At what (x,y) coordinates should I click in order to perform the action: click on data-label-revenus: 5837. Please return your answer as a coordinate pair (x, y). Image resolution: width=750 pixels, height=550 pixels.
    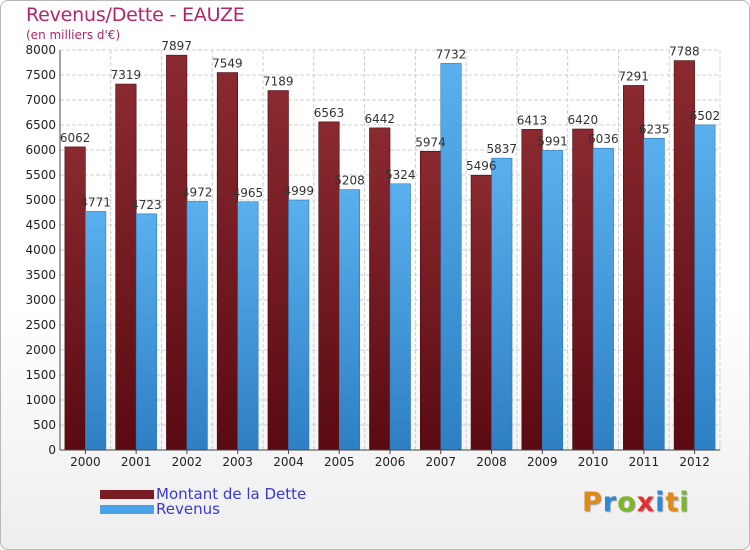
    Looking at the image, I should click on (502, 149).